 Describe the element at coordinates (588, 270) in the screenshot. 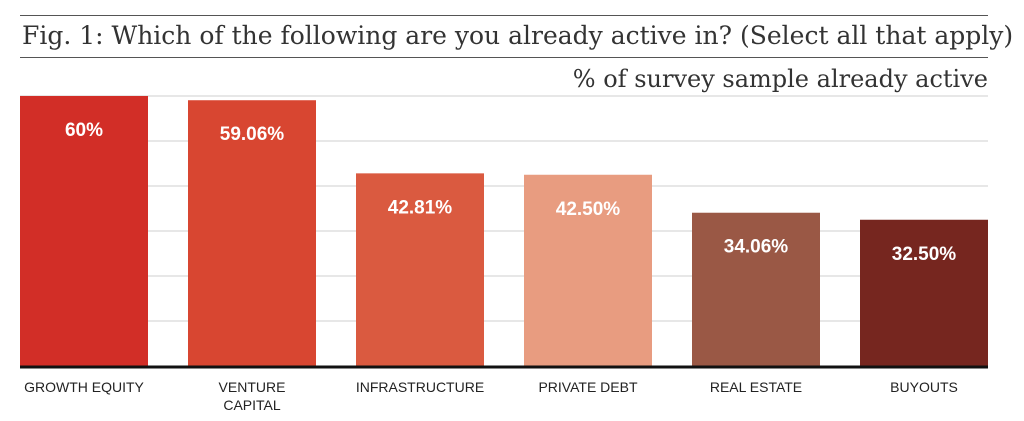

I see `bar-private-debt` at that location.